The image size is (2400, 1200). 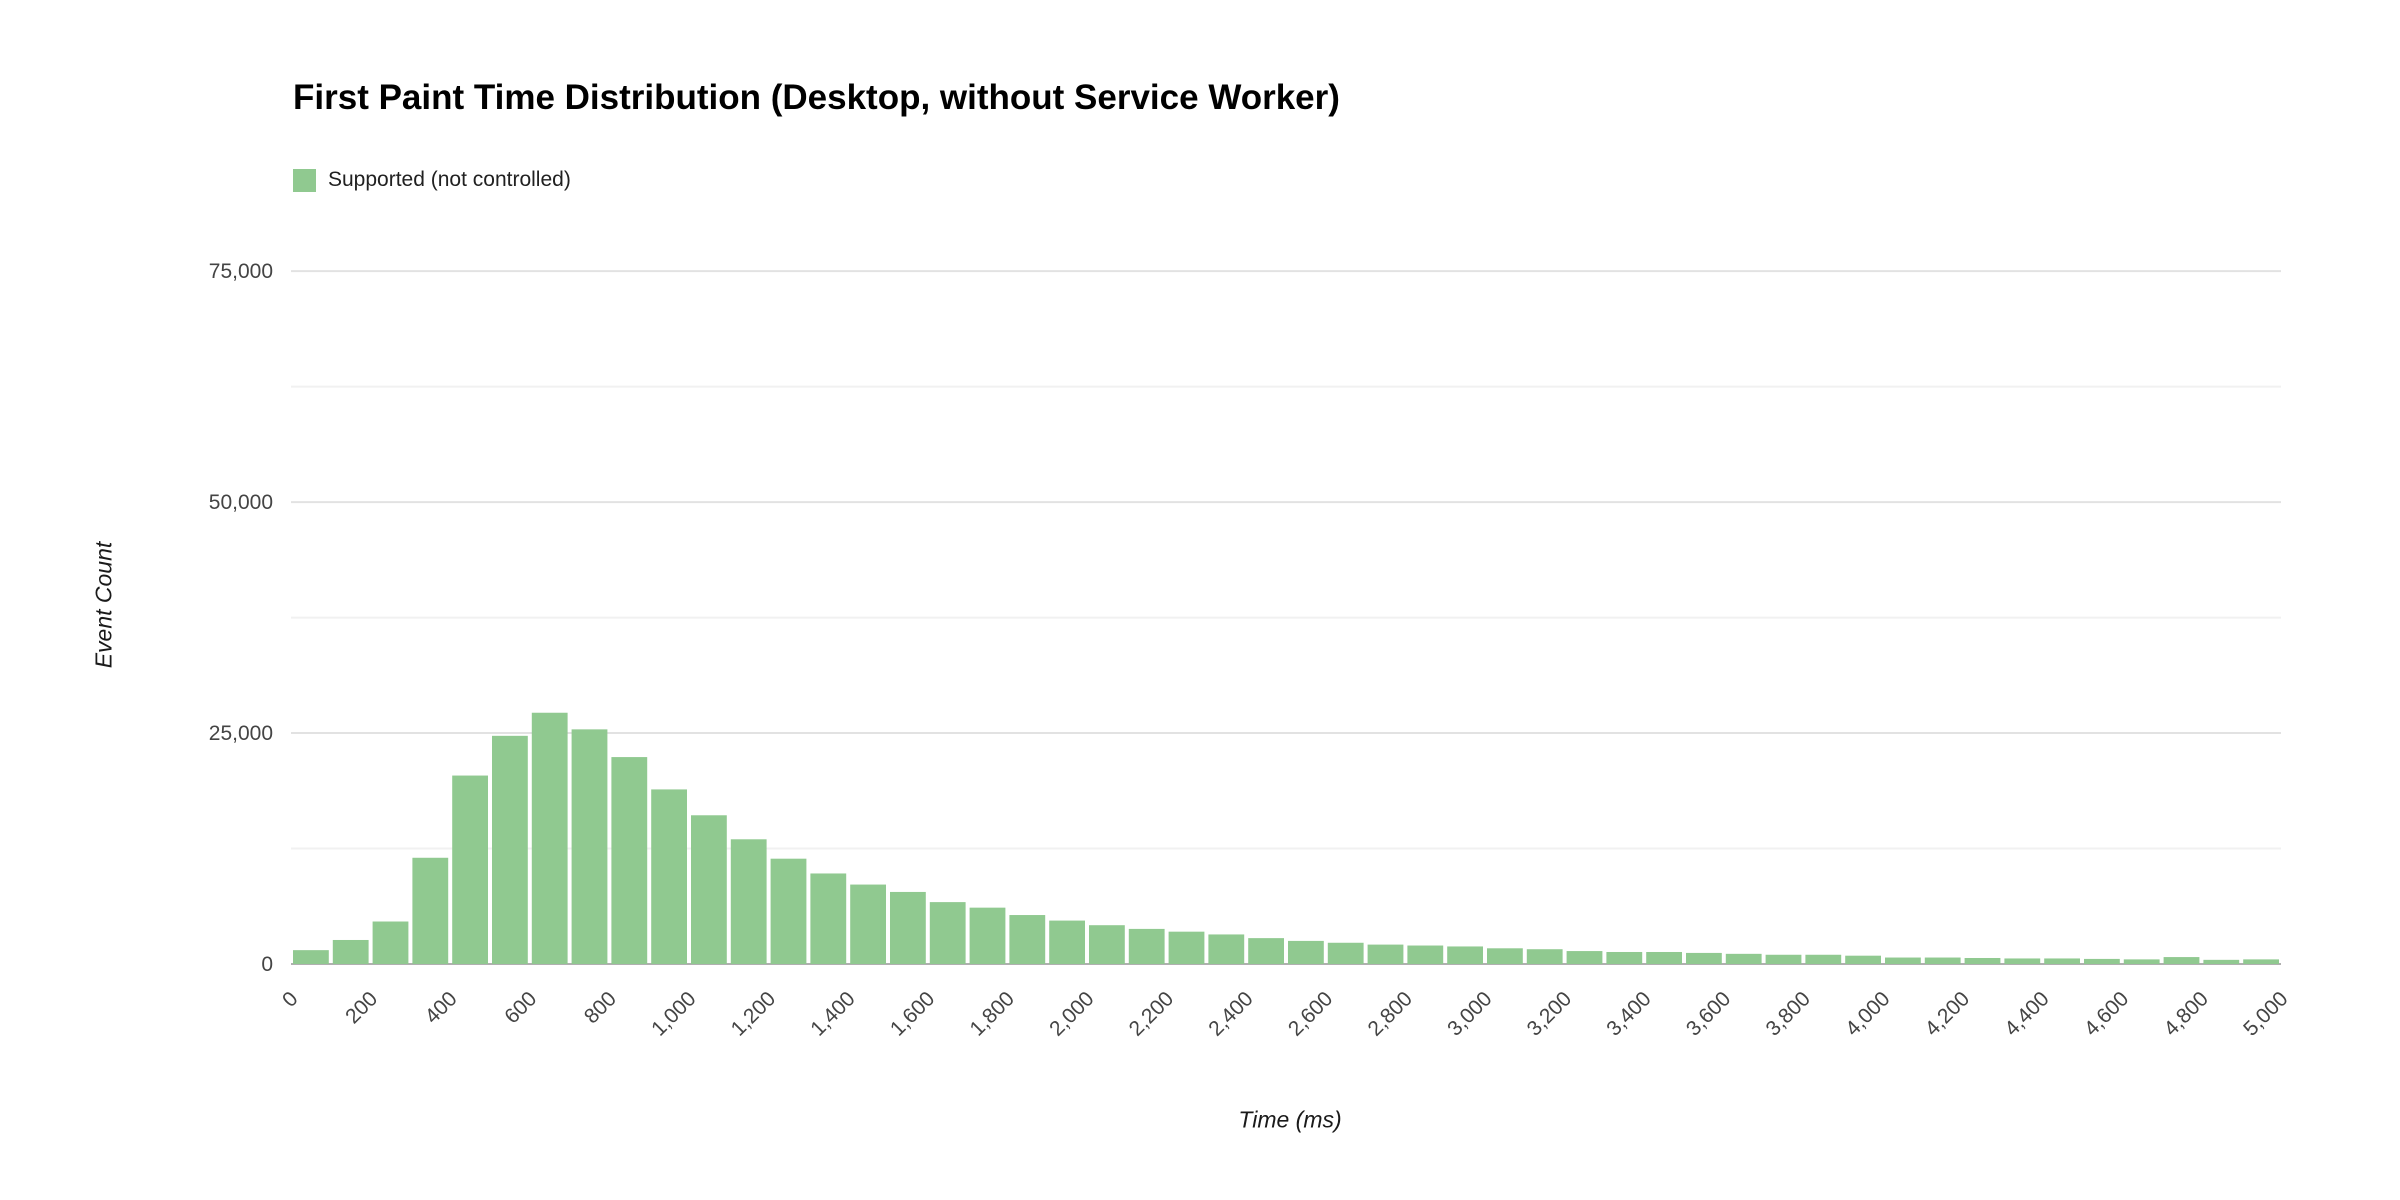 What do you see at coordinates (1310, 1013) in the screenshot?
I see `x-tick-label: 2,600` at bounding box center [1310, 1013].